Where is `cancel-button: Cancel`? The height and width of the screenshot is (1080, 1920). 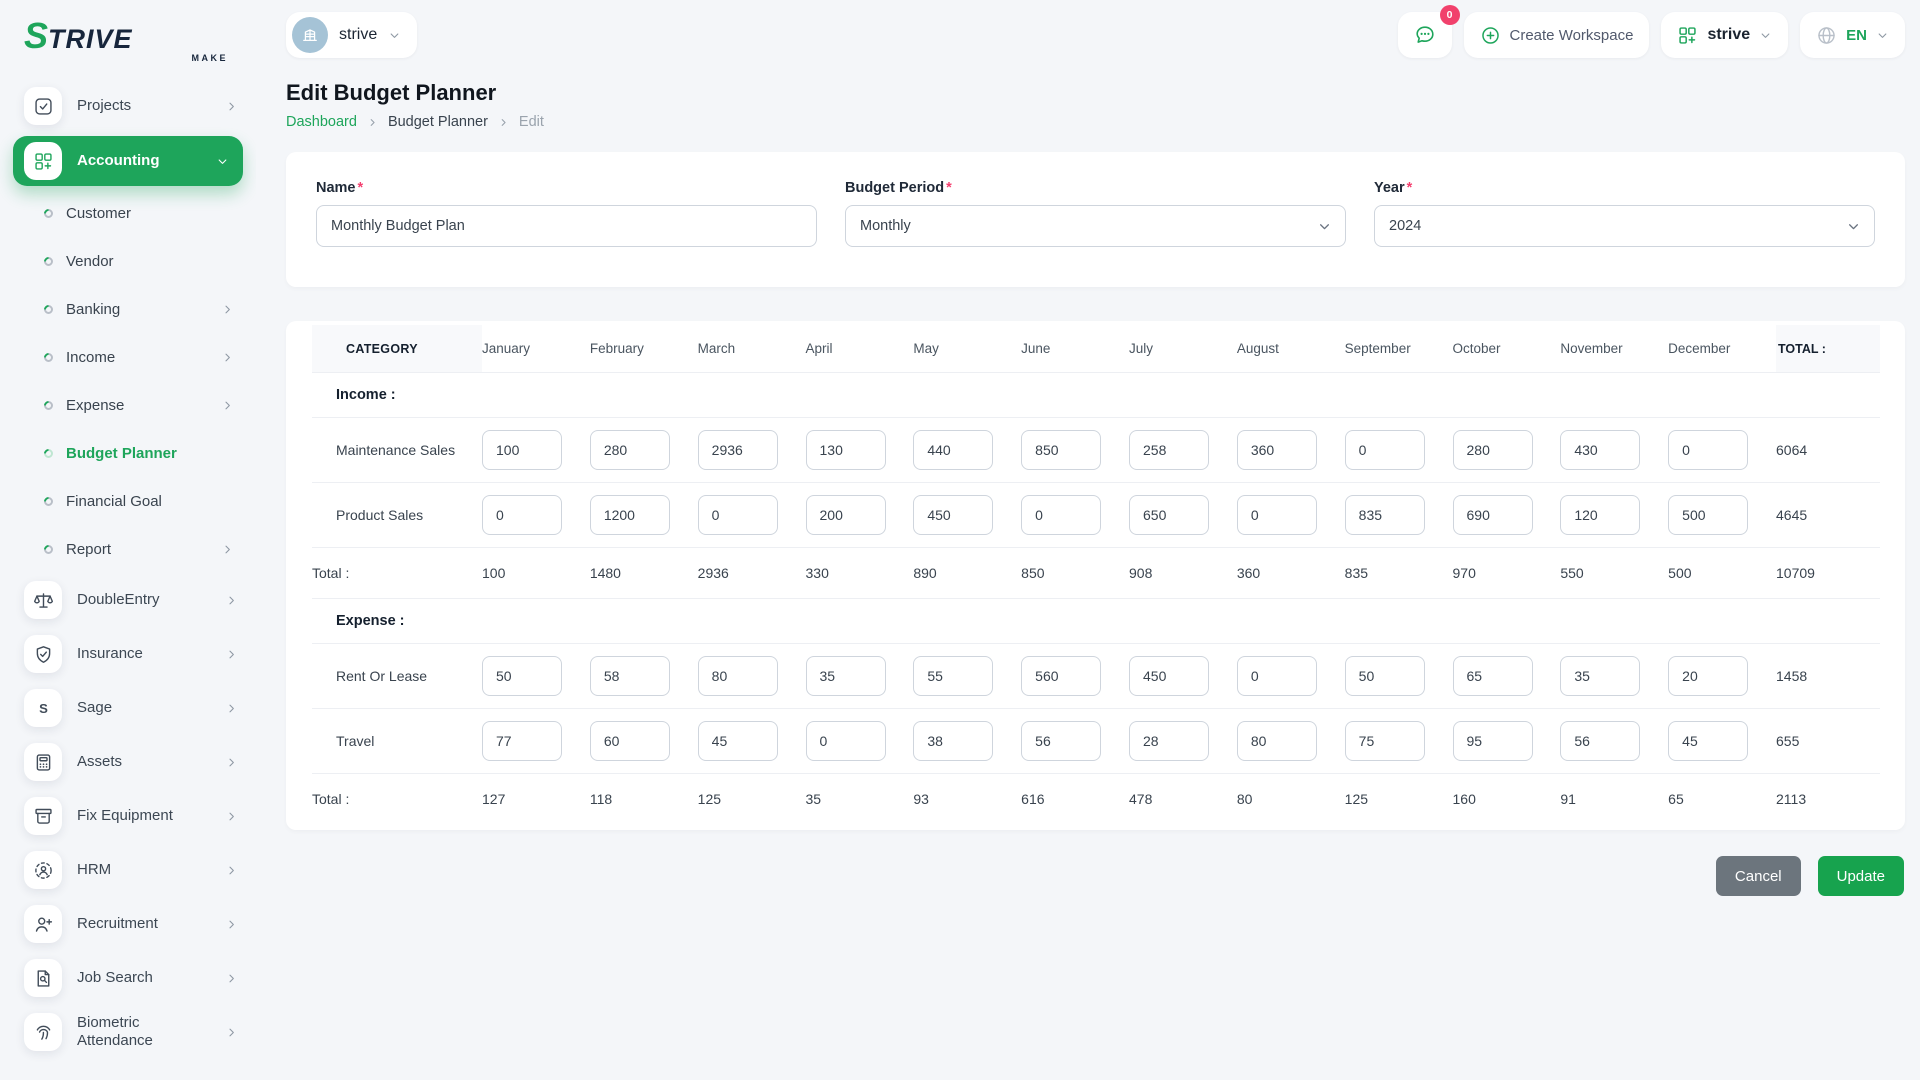 cancel-button: Cancel is located at coordinates (1758, 876).